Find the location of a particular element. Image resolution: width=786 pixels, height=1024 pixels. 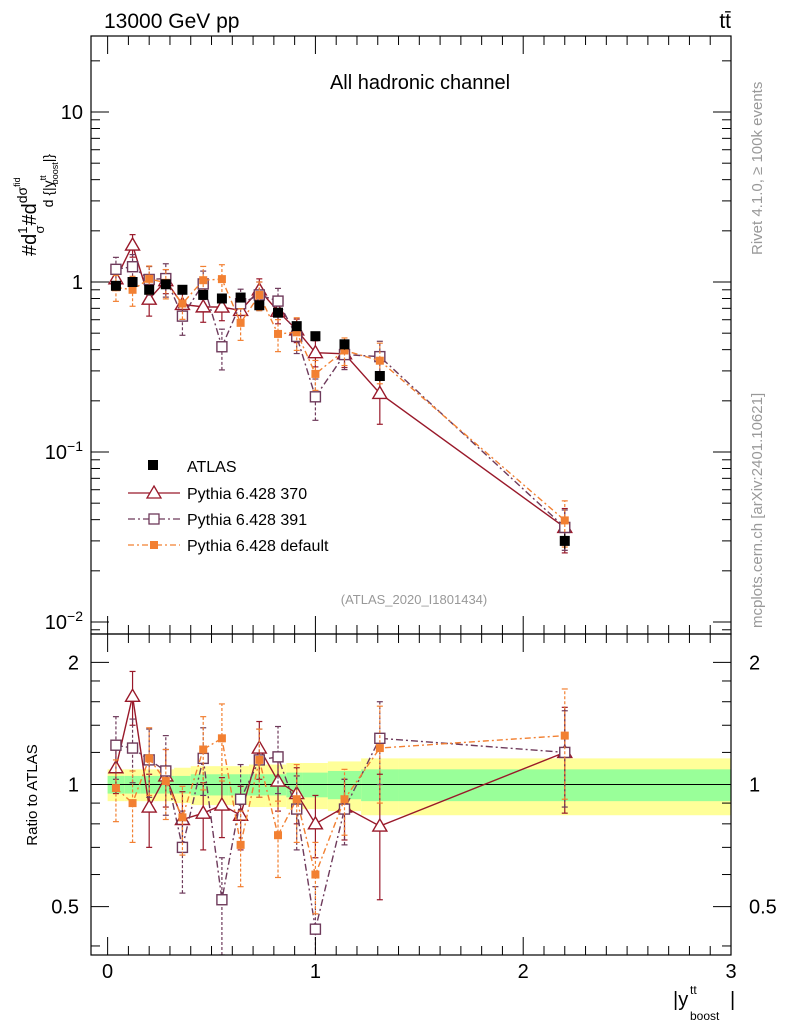

y-tick-label: 1 is located at coordinates (77, 283).